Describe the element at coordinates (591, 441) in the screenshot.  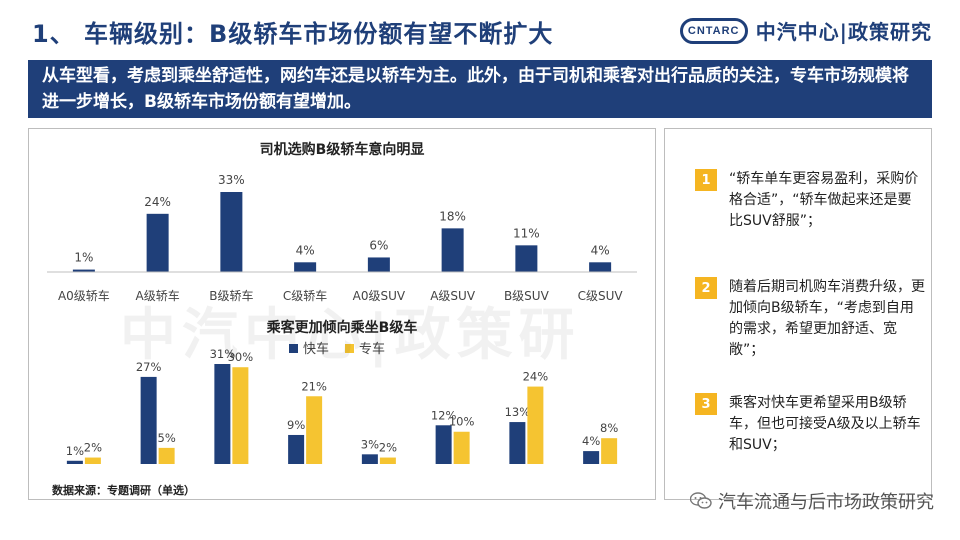
I see `bar-label-express-7: 4%` at that location.